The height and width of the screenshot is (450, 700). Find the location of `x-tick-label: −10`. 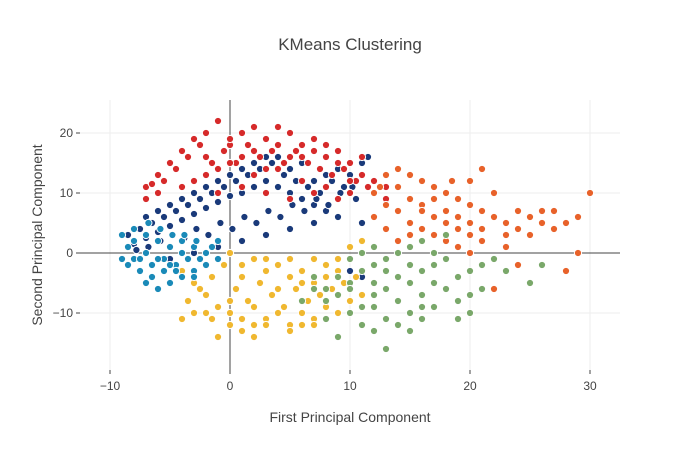

x-tick-label: −10 is located at coordinates (110, 386).